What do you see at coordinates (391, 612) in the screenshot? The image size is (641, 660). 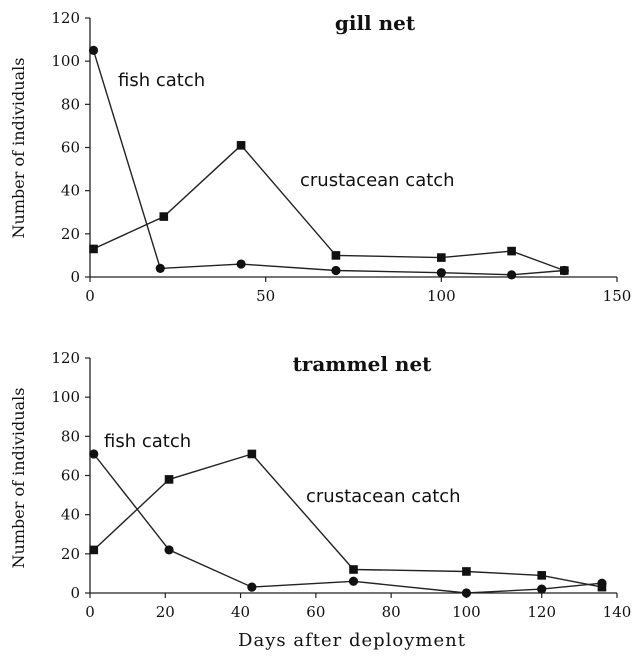 I see `x-tick-label: 80` at bounding box center [391, 612].